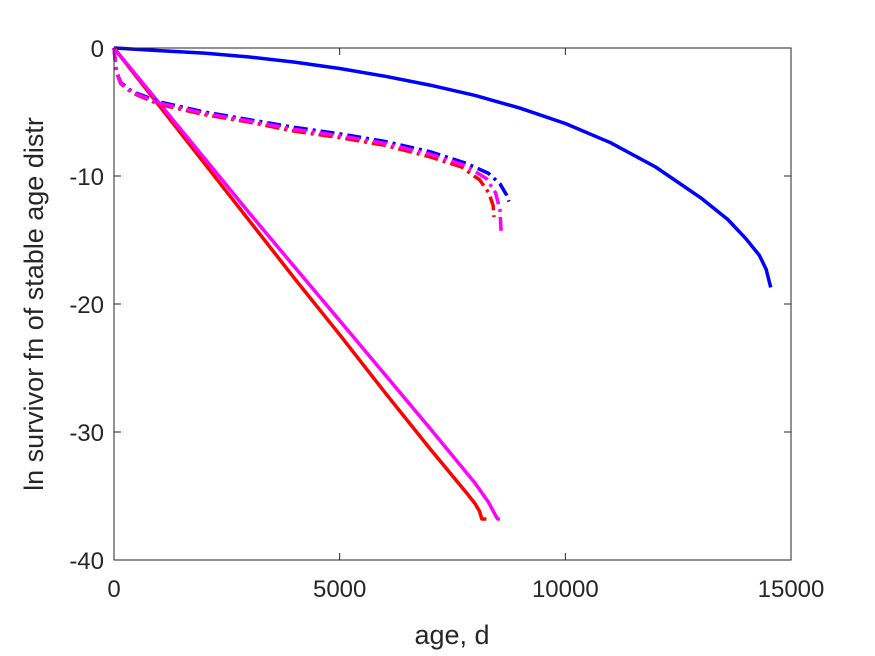  What do you see at coordinates (97, 49) in the screenshot?
I see `y-tick-label: 0` at bounding box center [97, 49].